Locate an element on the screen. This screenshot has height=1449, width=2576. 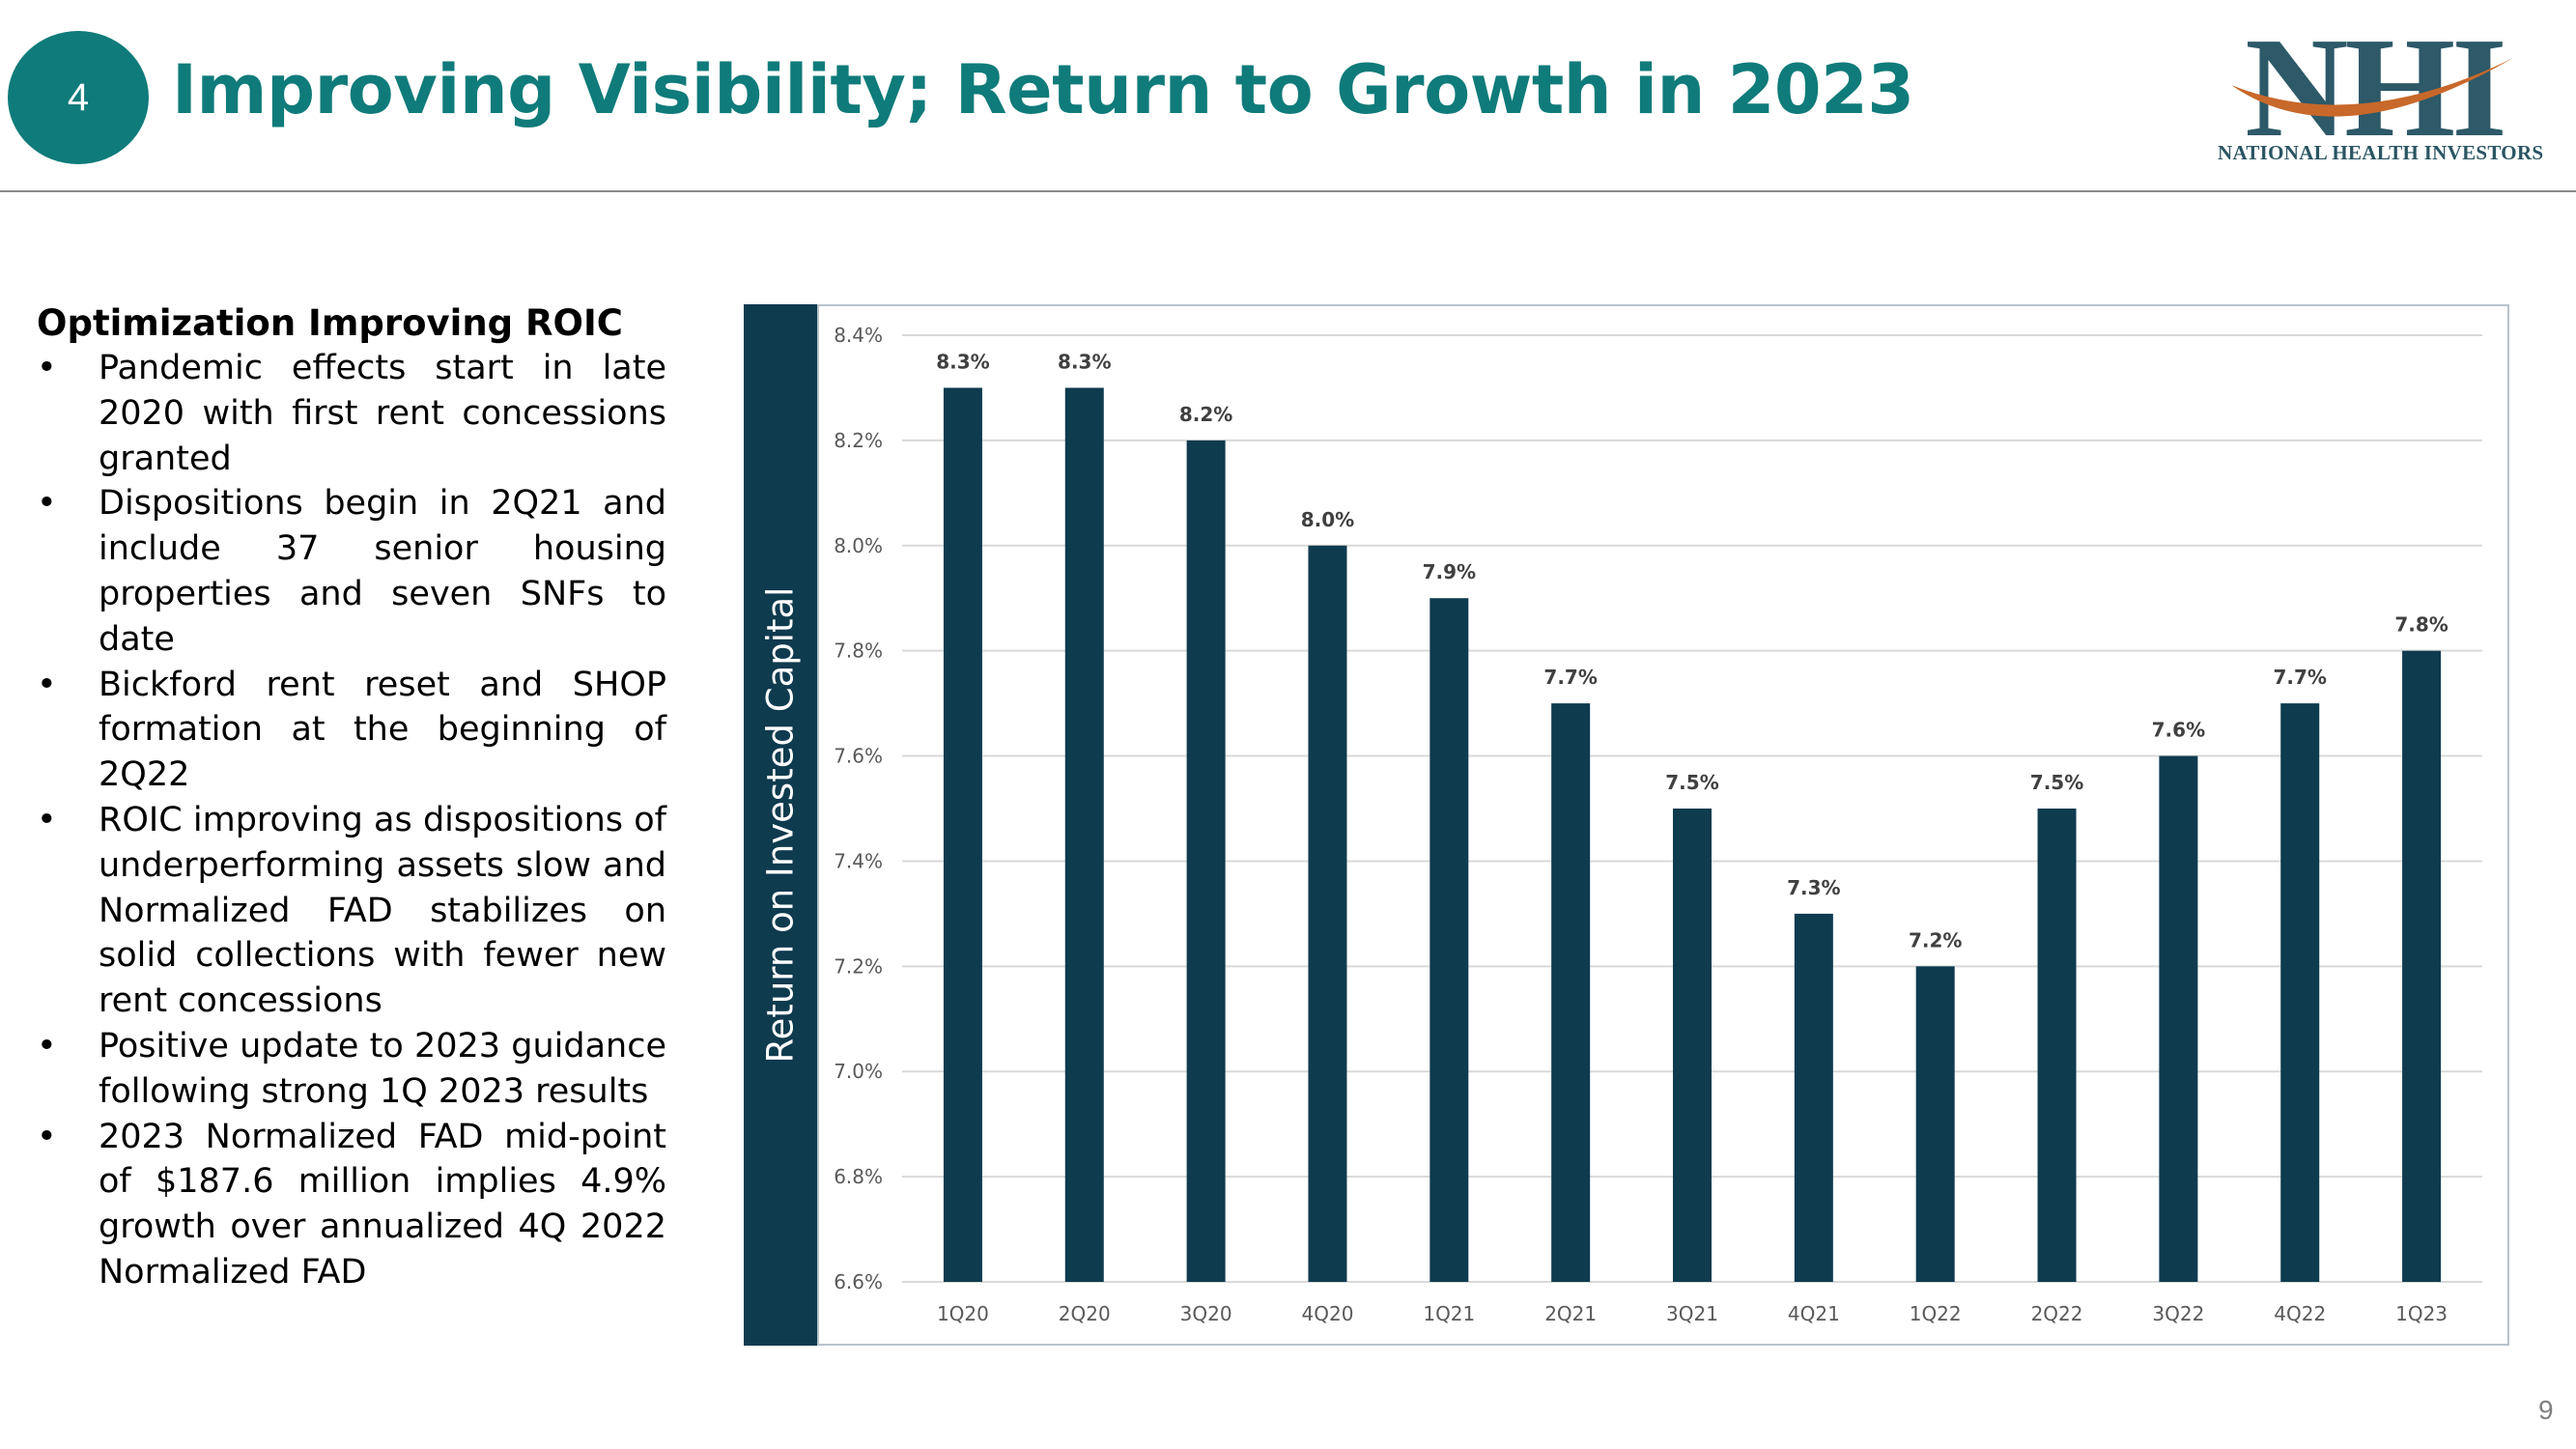
data-label: 7.3% is located at coordinates (1813, 887).